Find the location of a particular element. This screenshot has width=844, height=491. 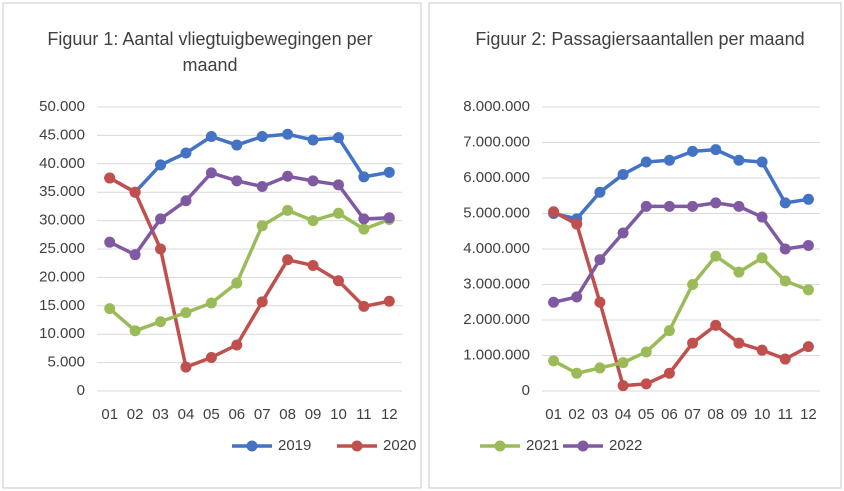

y-tick-label: 5.000.000 is located at coordinates (496, 212).